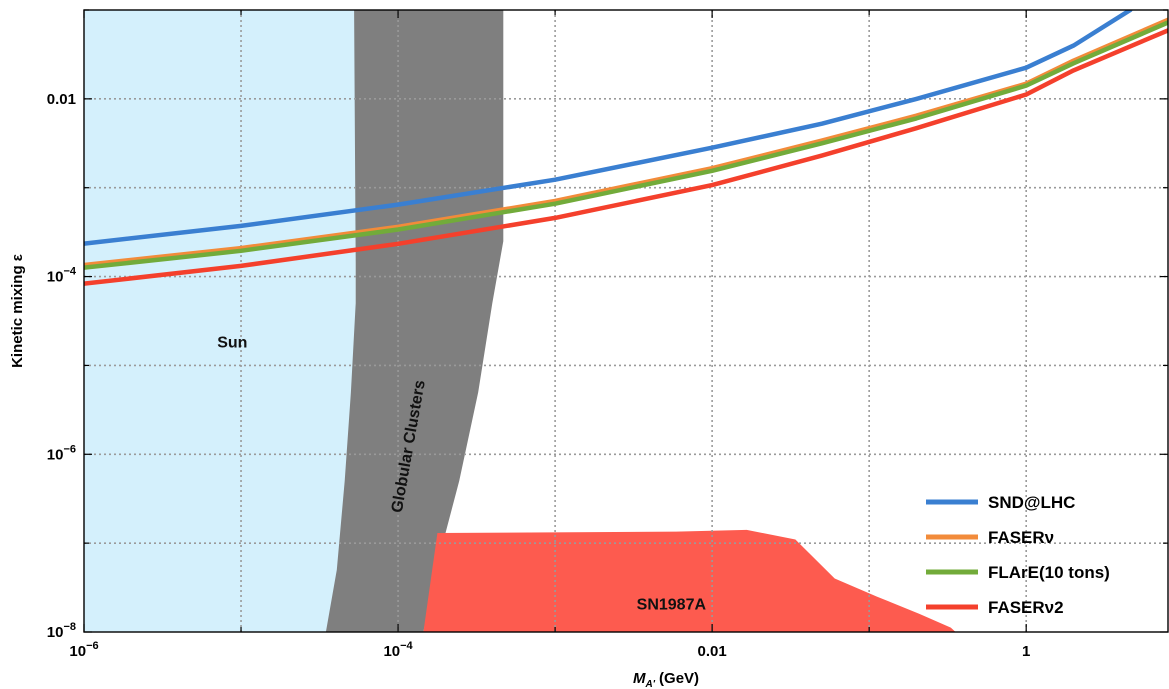 The width and height of the screenshot is (1169, 689). What do you see at coordinates (1031, 502) in the screenshot?
I see `legend-label: SND@LHC` at bounding box center [1031, 502].